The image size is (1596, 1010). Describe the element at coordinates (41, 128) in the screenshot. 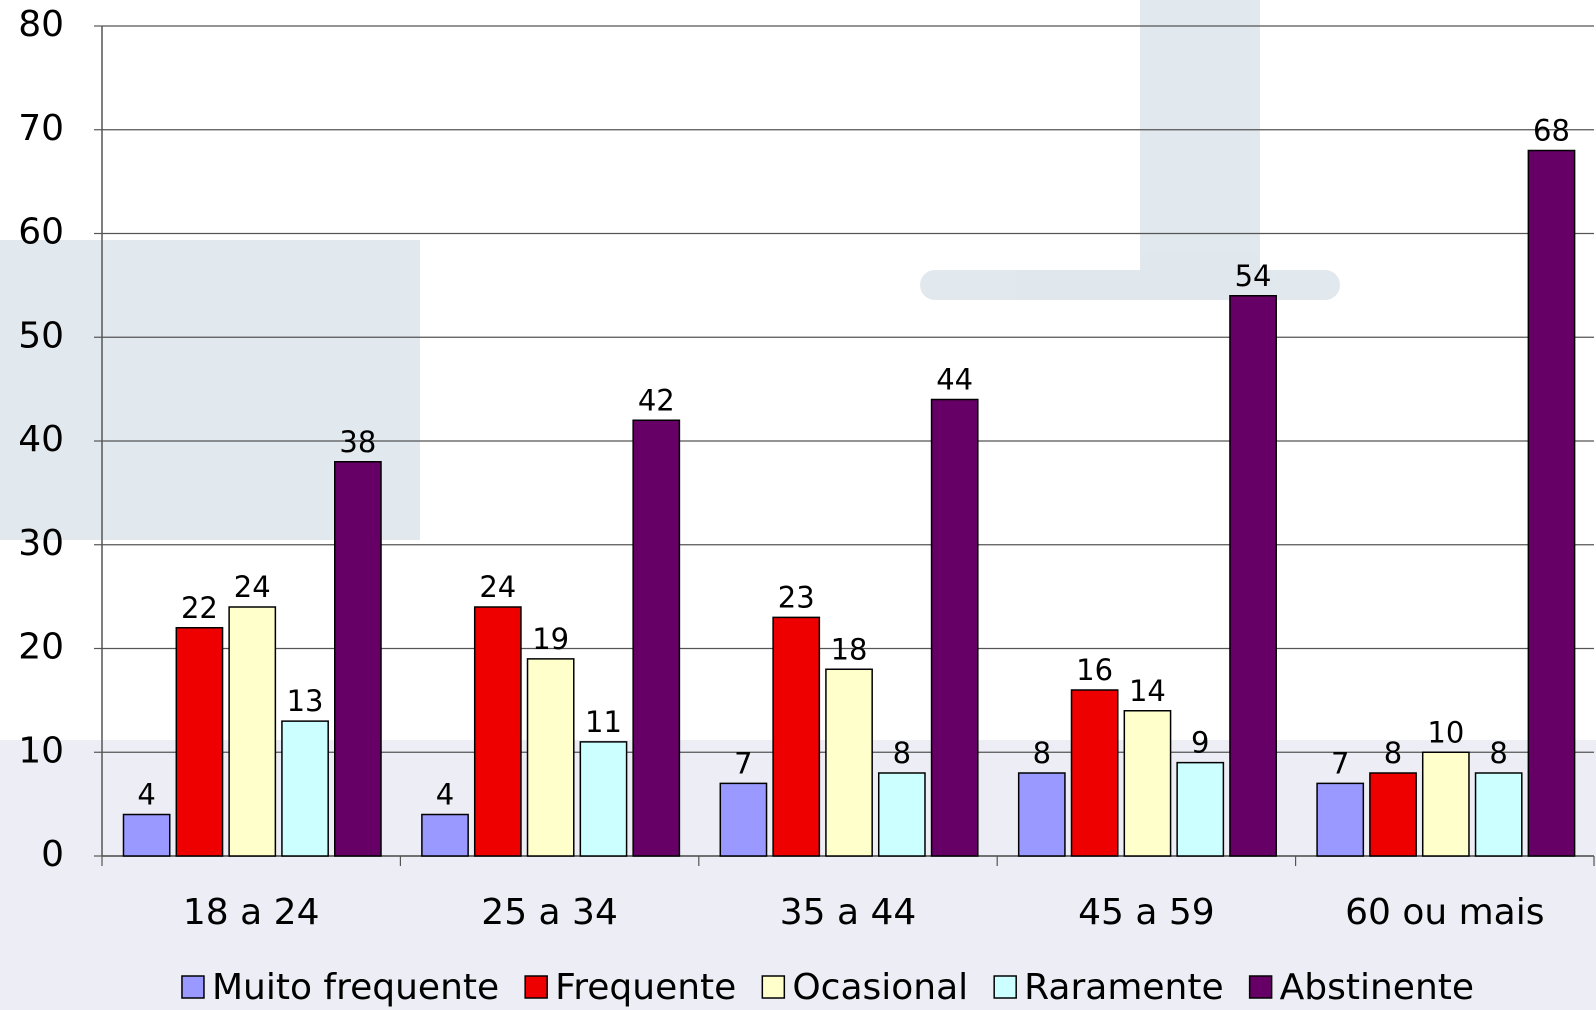

I see `y-tick-label: 70` at that location.